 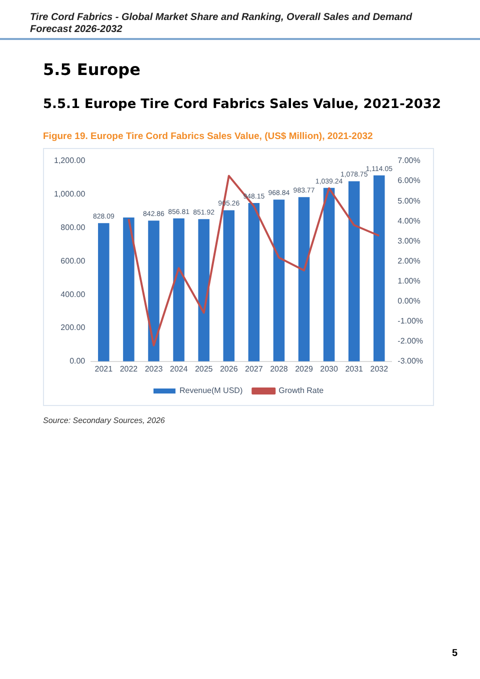 I want to click on y2-tick-label: -3.00%, so click(x=411, y=361).